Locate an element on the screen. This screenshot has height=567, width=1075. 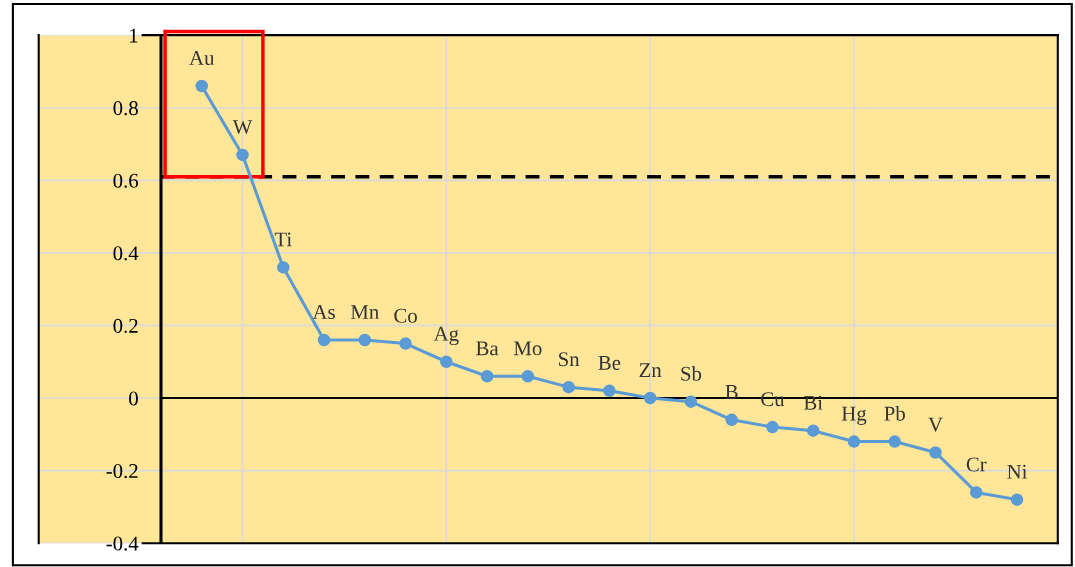
annotation: As is located at coordinates (323, 312).